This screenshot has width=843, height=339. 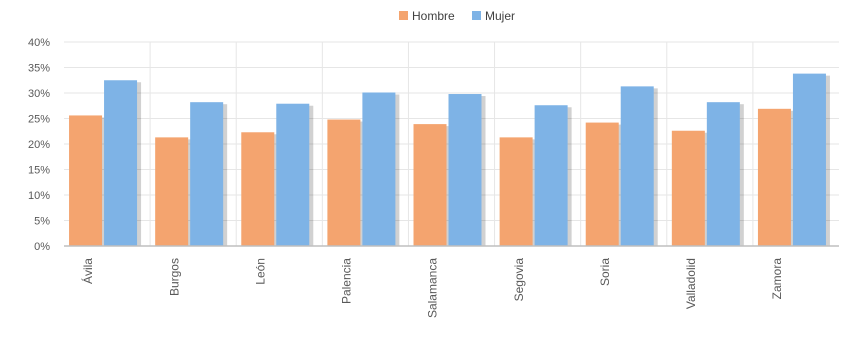 What do you see at coordinates (42, 222) in the screenshot?
I see `y-tick-label: 5%` at bounding box center [42, 222].